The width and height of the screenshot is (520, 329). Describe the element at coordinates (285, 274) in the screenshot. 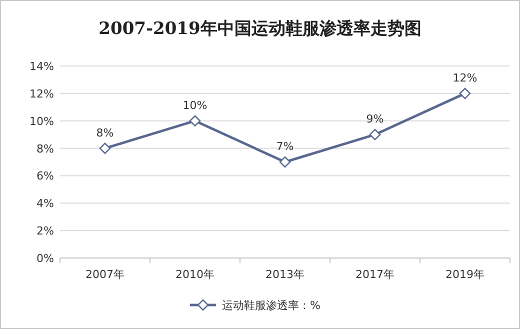

I see `x-tick-label: 2013年` at that location.